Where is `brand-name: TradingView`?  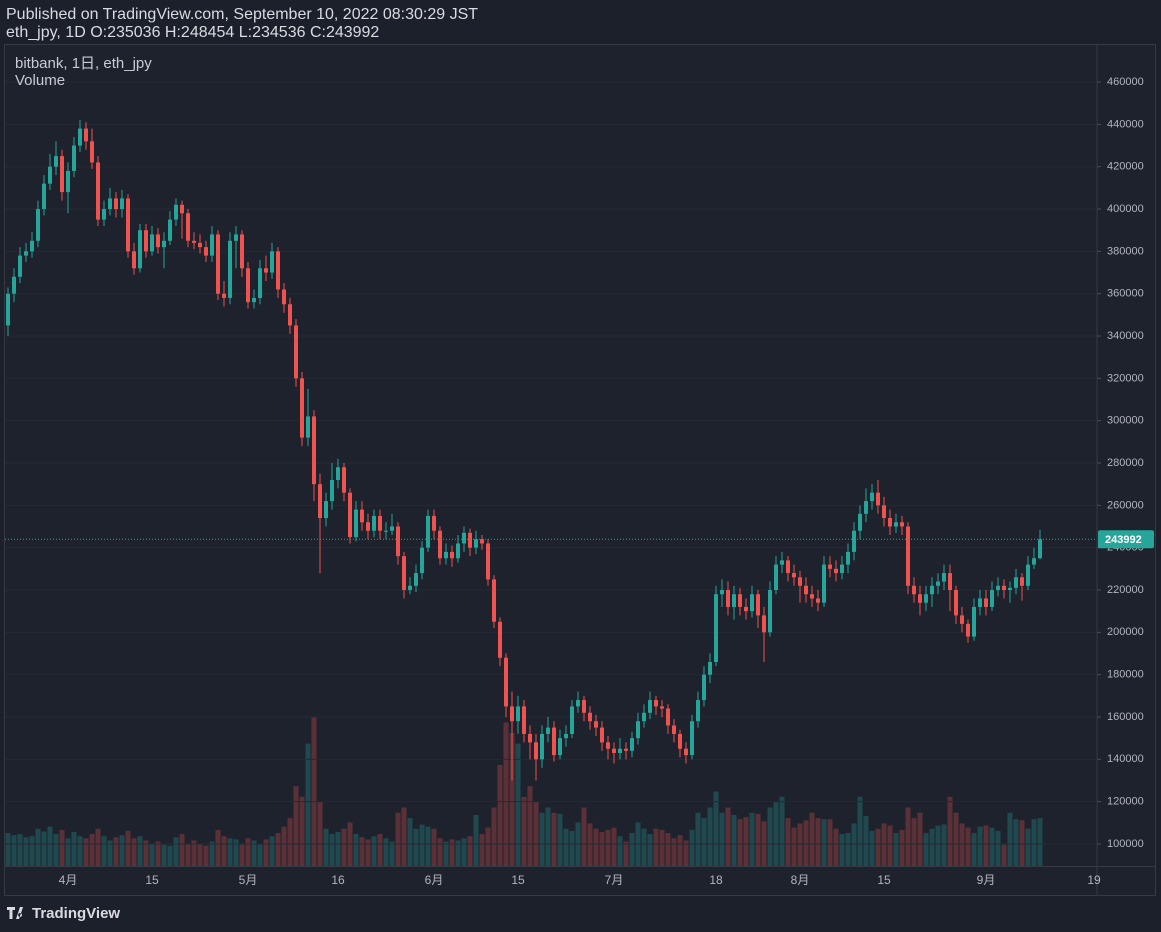
brand-name: TradingView is located at coordinates (76, 913).